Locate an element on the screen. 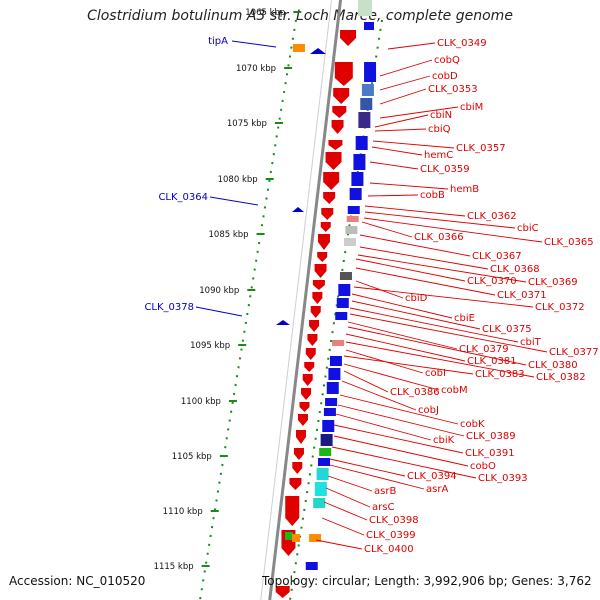 This screenshot has height=600, width=600. accession-text: Accession: NC_010520 is located at coordinates (77, 581).